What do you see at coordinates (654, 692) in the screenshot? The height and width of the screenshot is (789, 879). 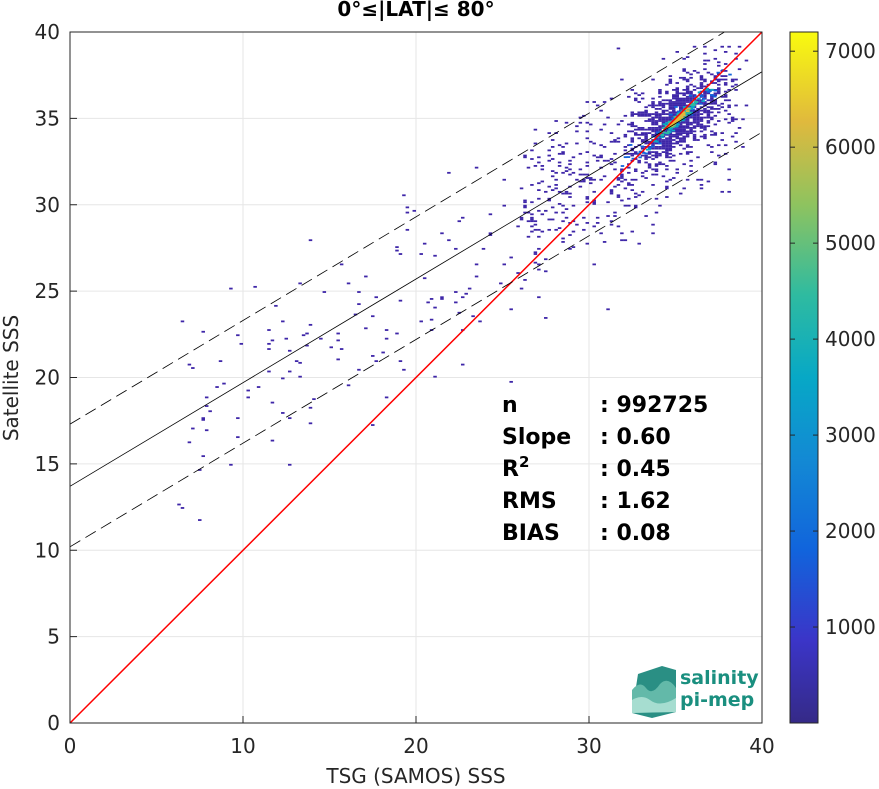 I see `wave-logo-icon` at bounding box center [654, 692].